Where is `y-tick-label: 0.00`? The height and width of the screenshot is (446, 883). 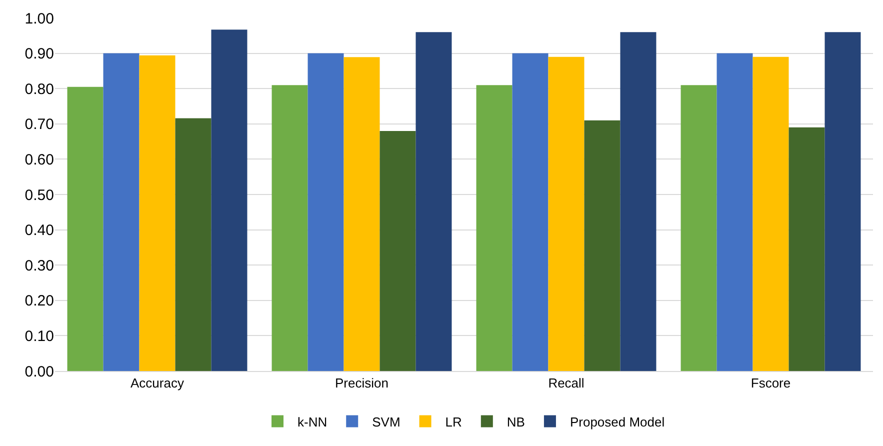 y-tick-label: 0.00 is located at coordinates (39, 371).